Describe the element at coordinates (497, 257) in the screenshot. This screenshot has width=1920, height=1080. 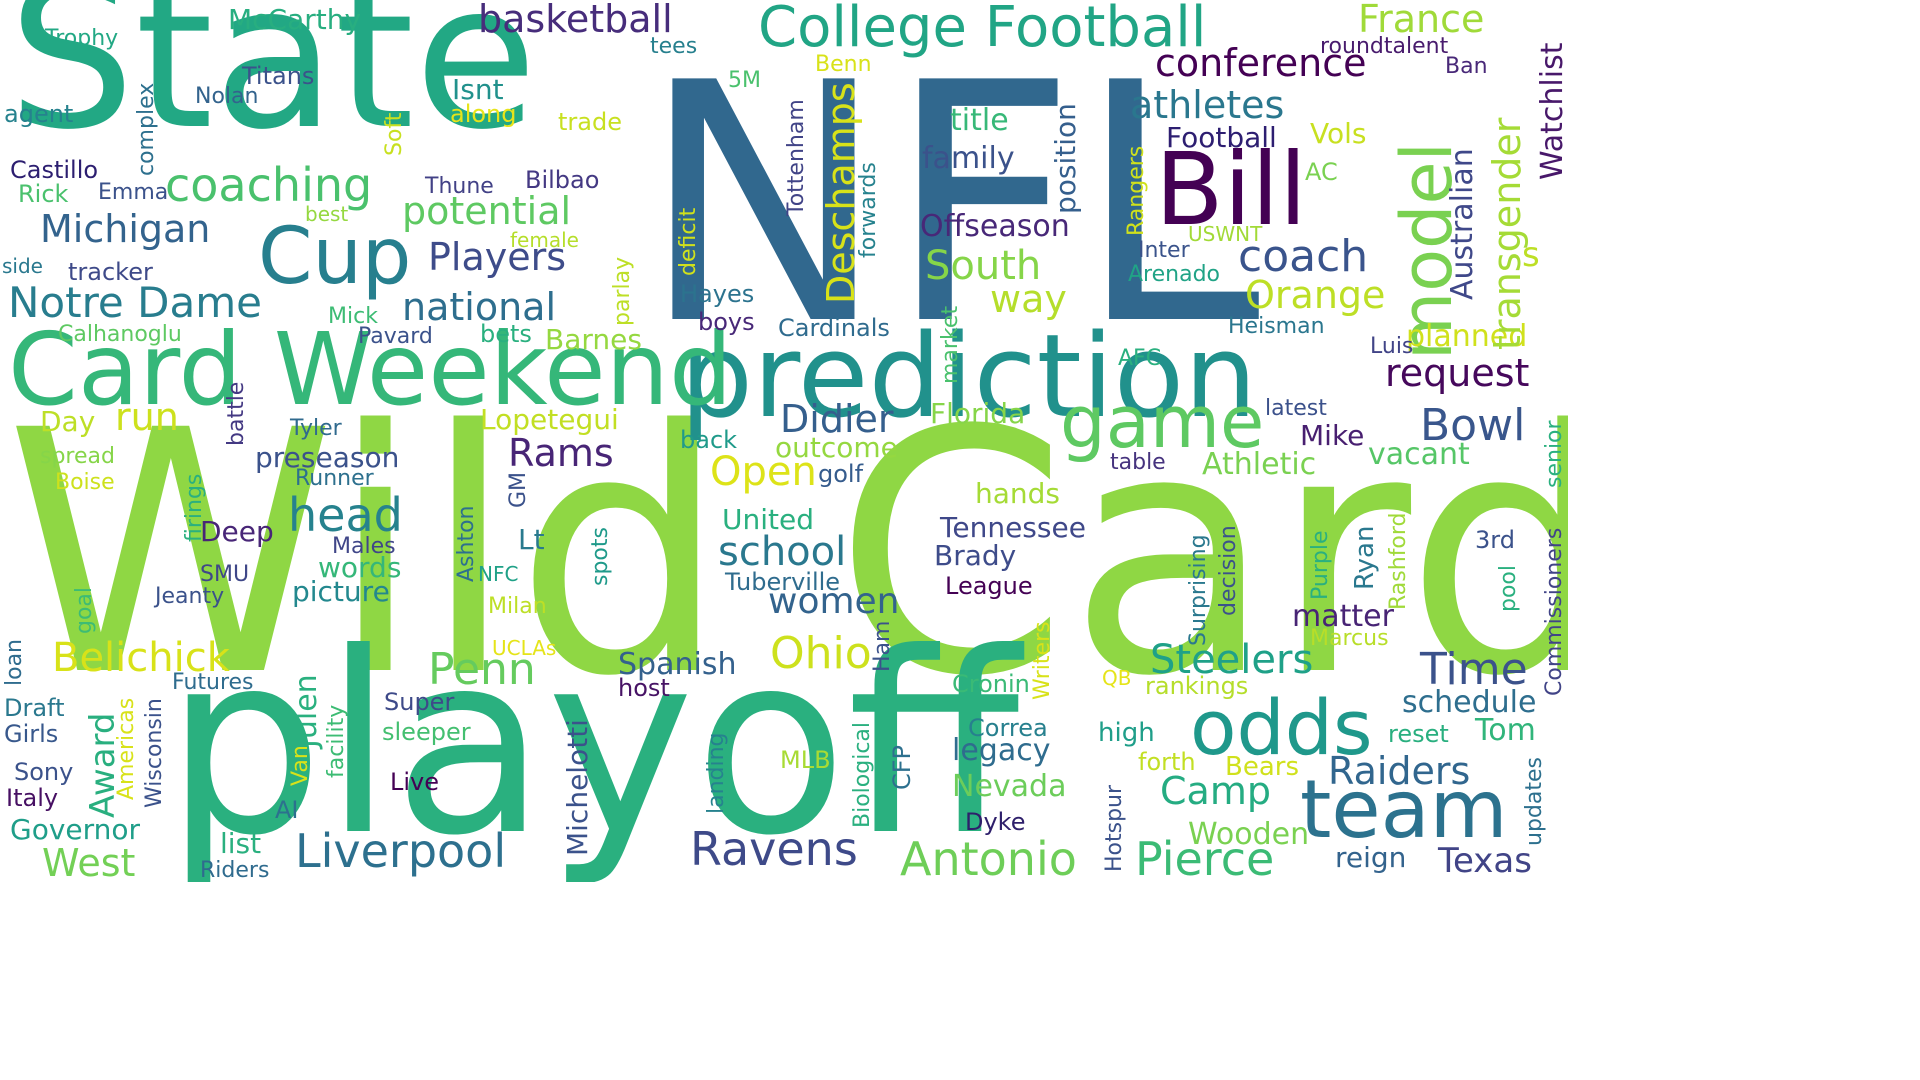
I see `word-players: Players` at that location.